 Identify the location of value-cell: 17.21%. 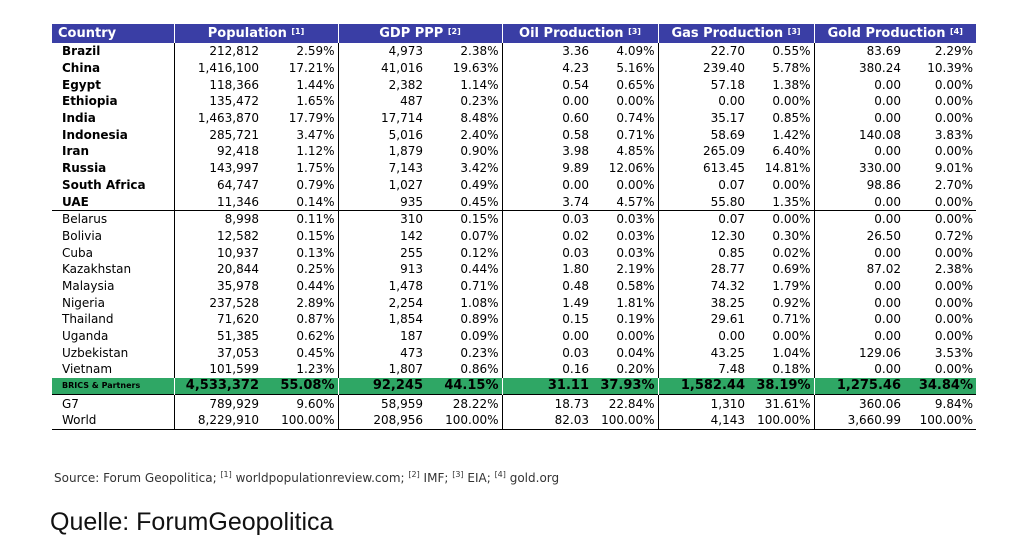
(311, 68).